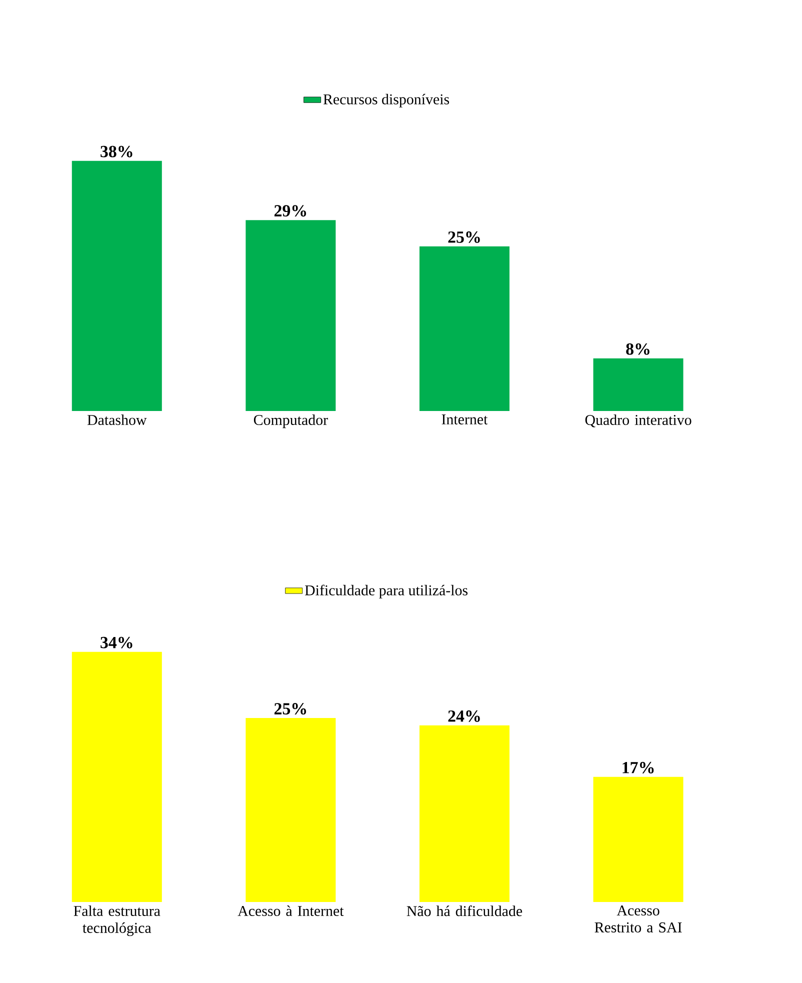  What do you see at coordinates (116, 152) in the screenshot?
I see `data-label: 38%` at bounding box center [116, 152].